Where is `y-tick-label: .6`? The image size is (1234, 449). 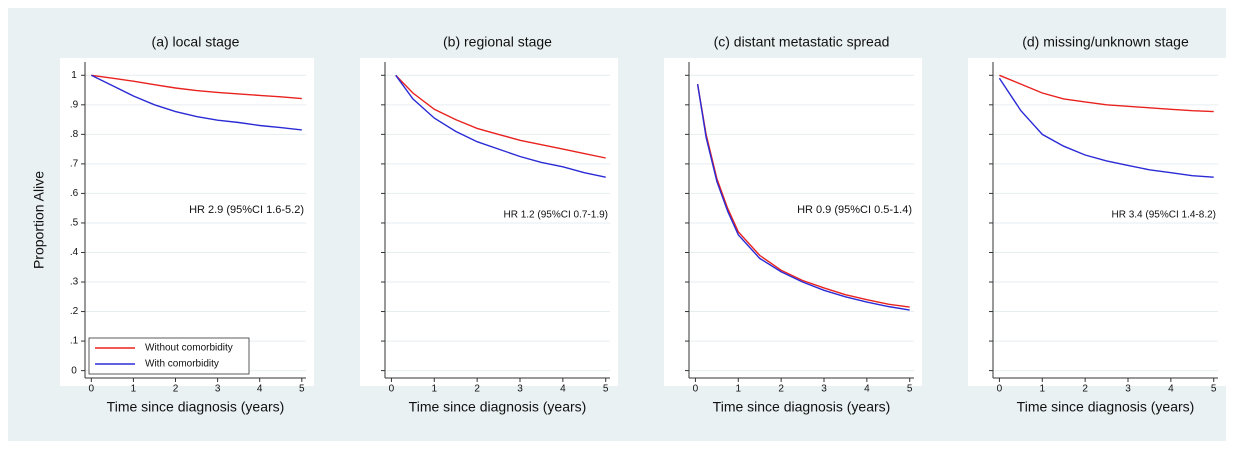
y-tick-label: .6 is located at coordinates (74, 193).